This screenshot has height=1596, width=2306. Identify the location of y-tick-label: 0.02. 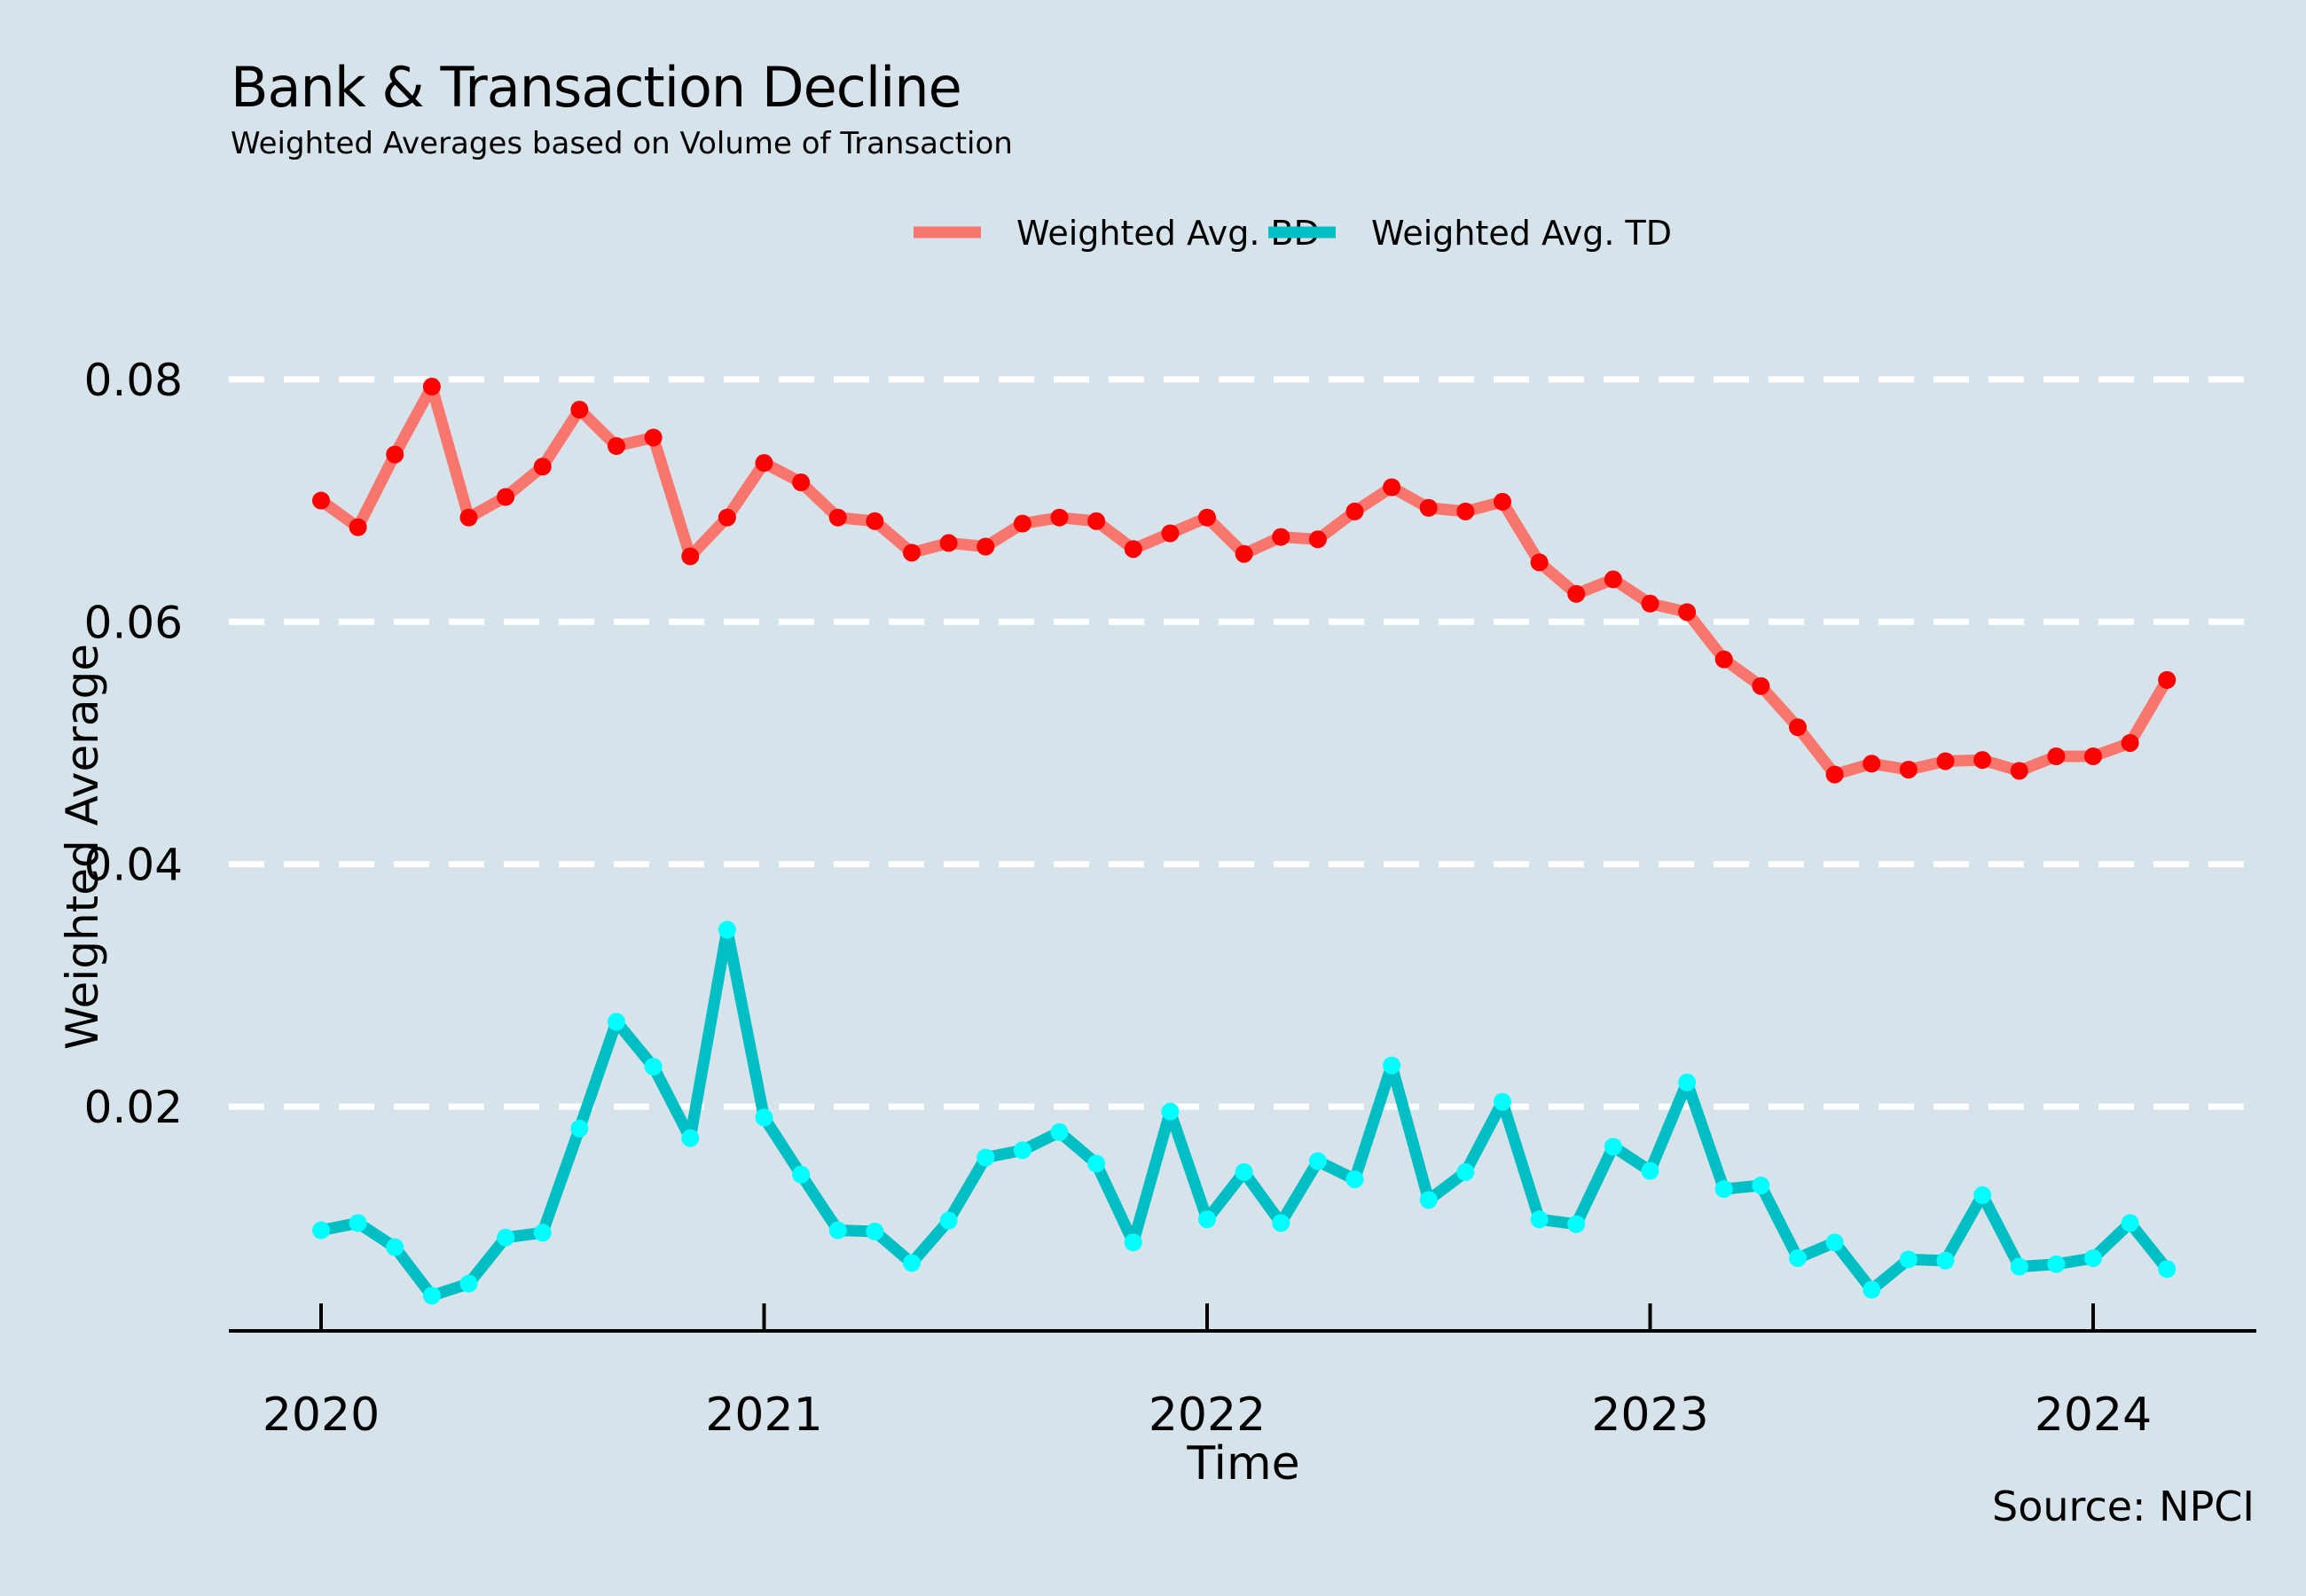
(133, 1107).